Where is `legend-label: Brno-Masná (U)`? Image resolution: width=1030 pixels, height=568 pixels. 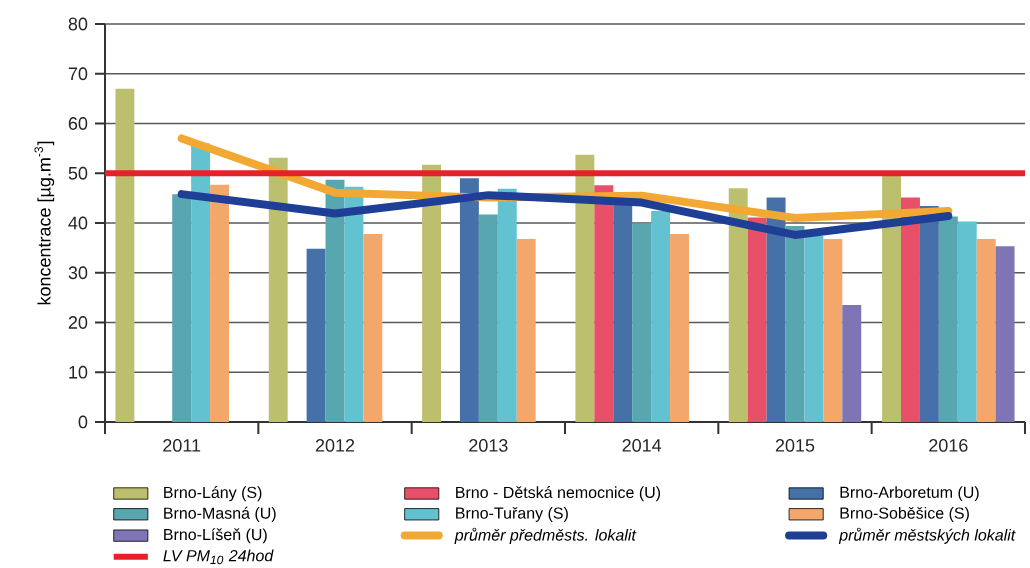 legend-label: Brno-Masná (U) is located at coordinates (220, 514).